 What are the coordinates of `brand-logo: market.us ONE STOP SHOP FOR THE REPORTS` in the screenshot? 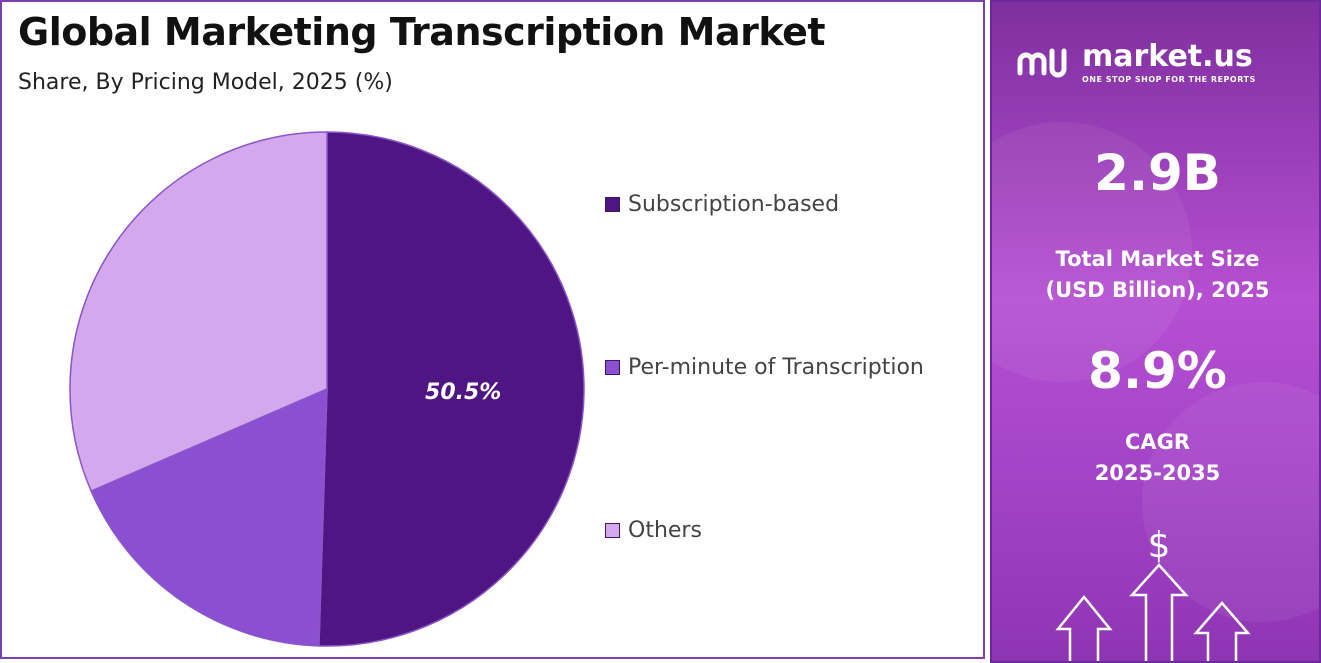 It's located at (1135, 63).